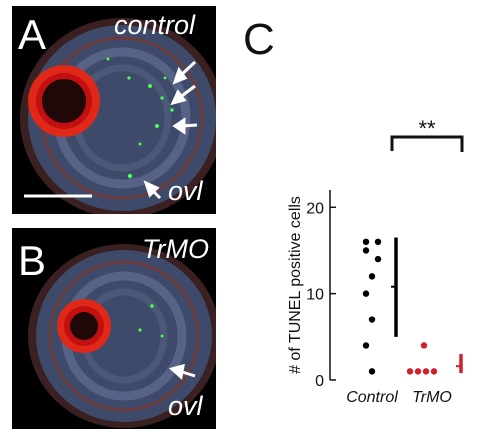  What do you see at coordinates (319, 381) in the screenshot?
I see `y-tick-label: 0` at bounding box center [319, 381].